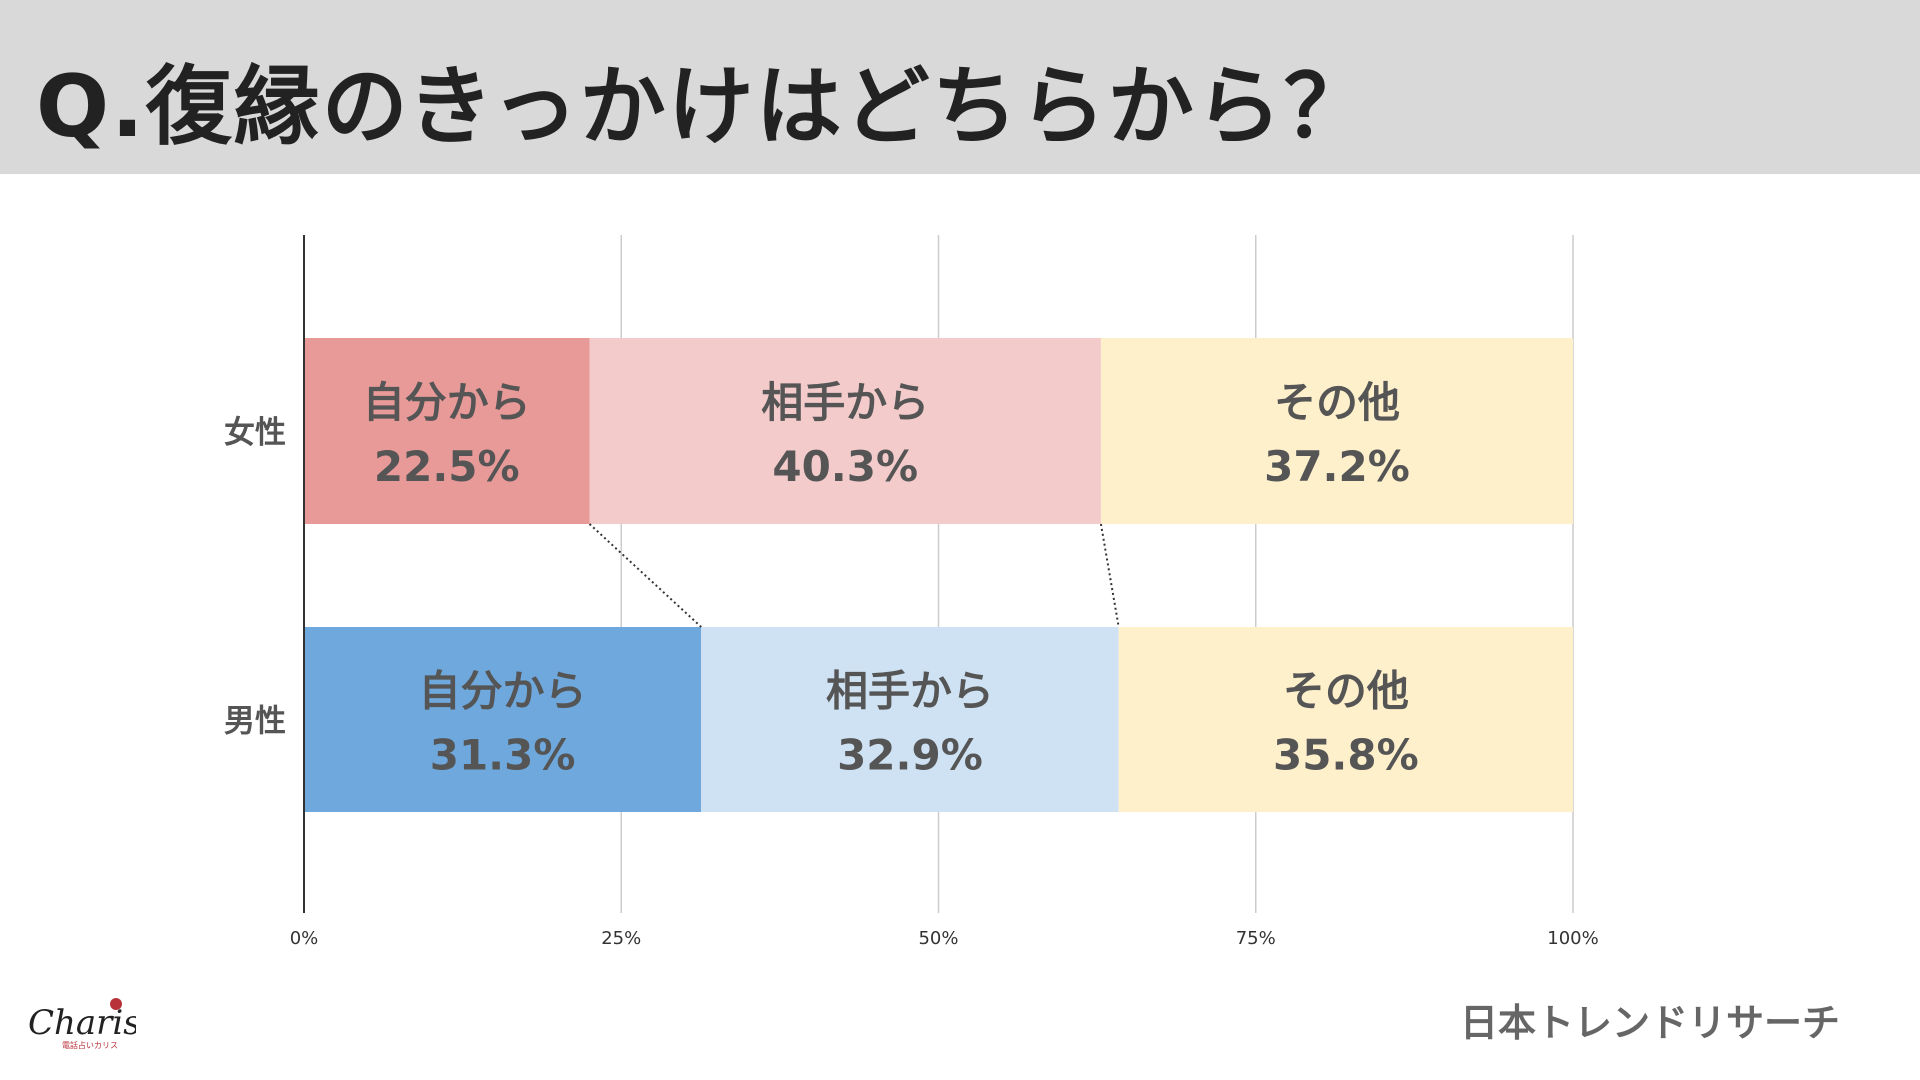  Describe the element at coordinates (304, 938) in the screenshot. I see `x-tick-label: 0%` at that location.